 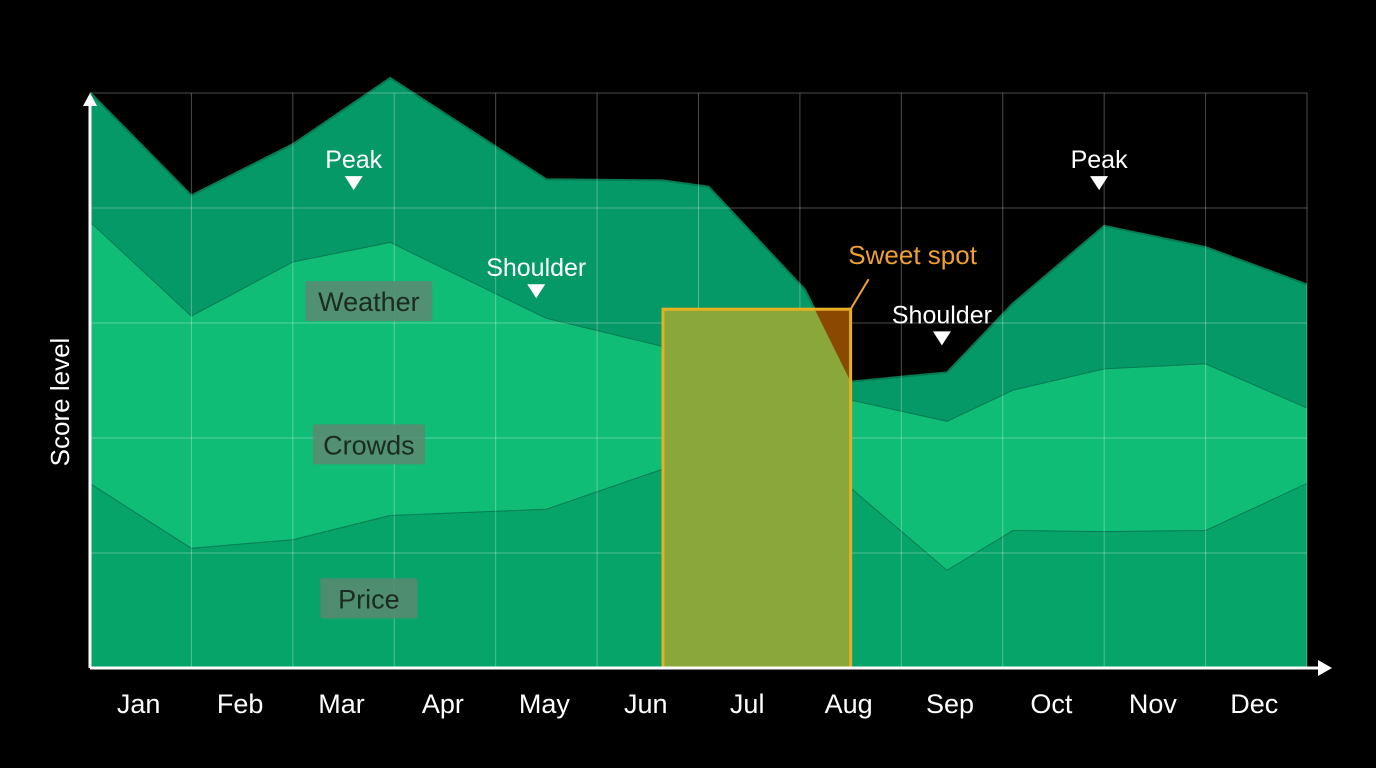 What do you see at coordinates (646, 704) in the screenshot?
I see `x-tick-label: Jun` at bounding box center [646, 704].